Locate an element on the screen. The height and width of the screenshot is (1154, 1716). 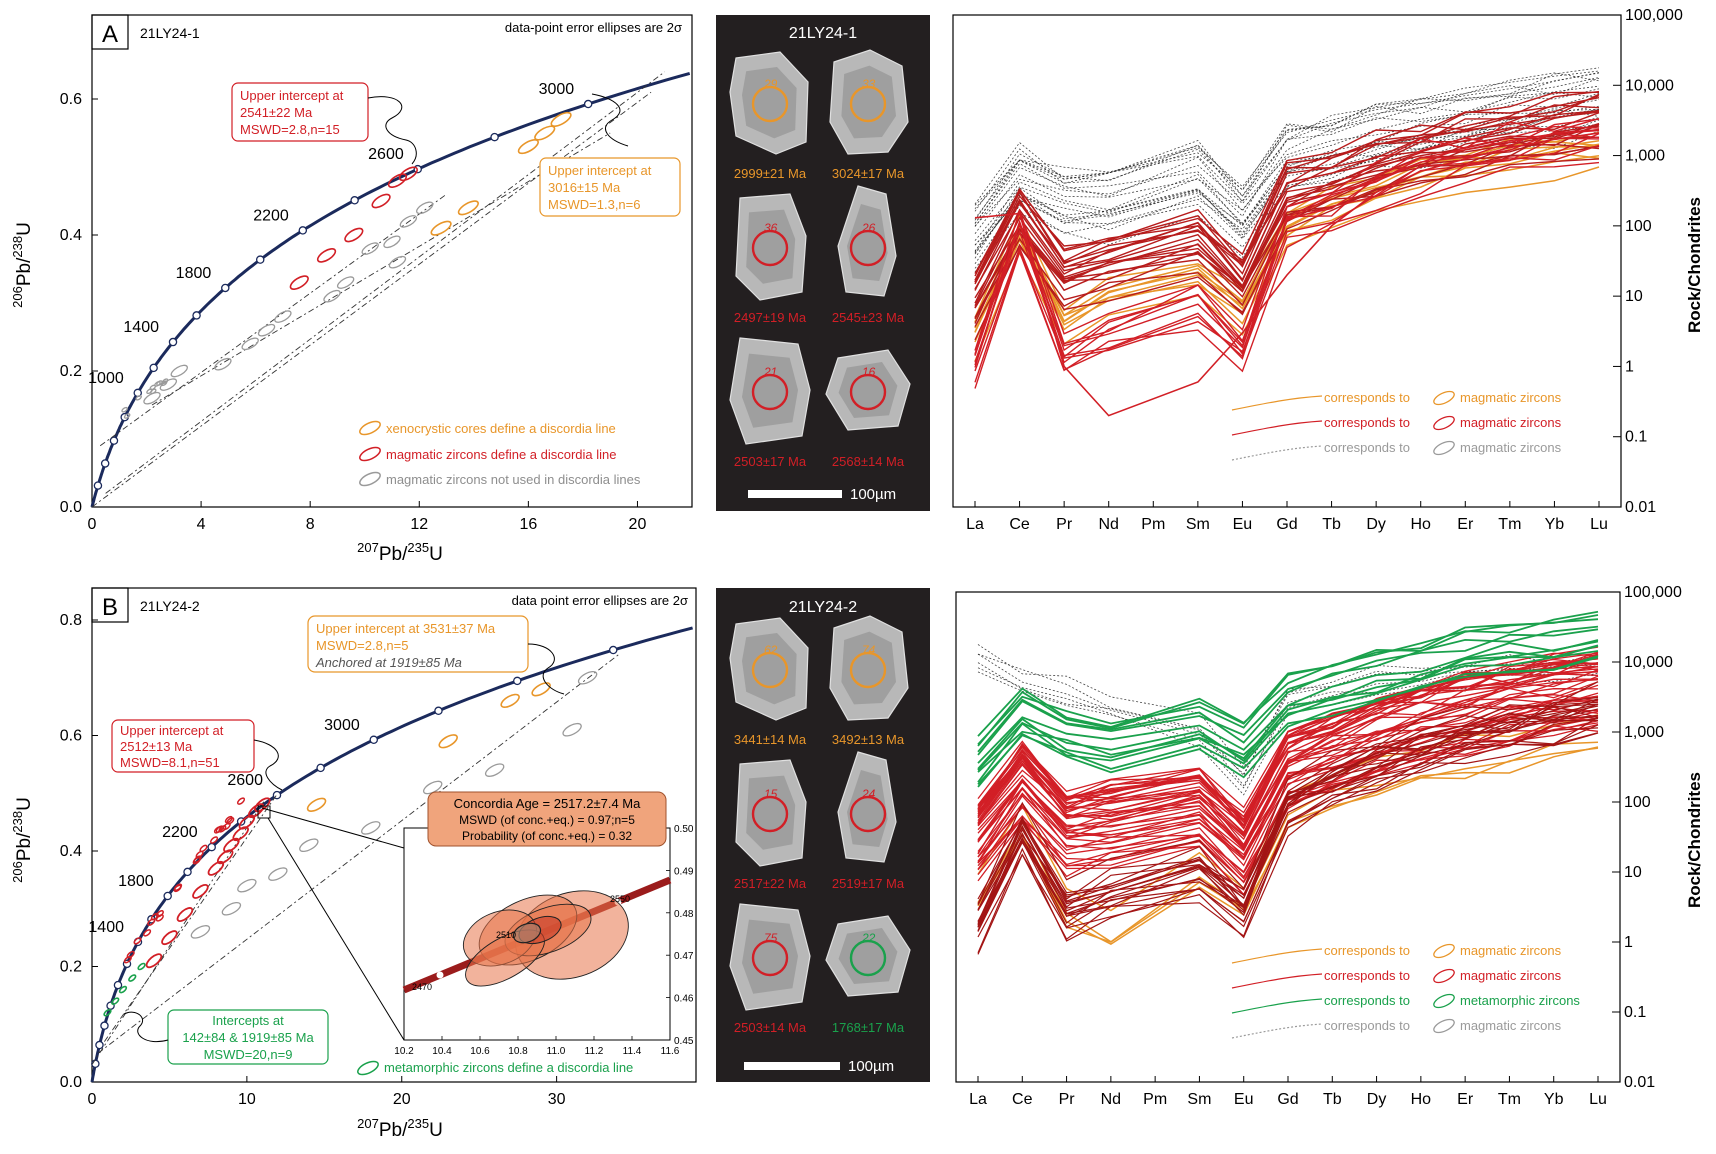
panel-a-callout-orange-line1: Upper intercept at is located at coordinates (600, 170).